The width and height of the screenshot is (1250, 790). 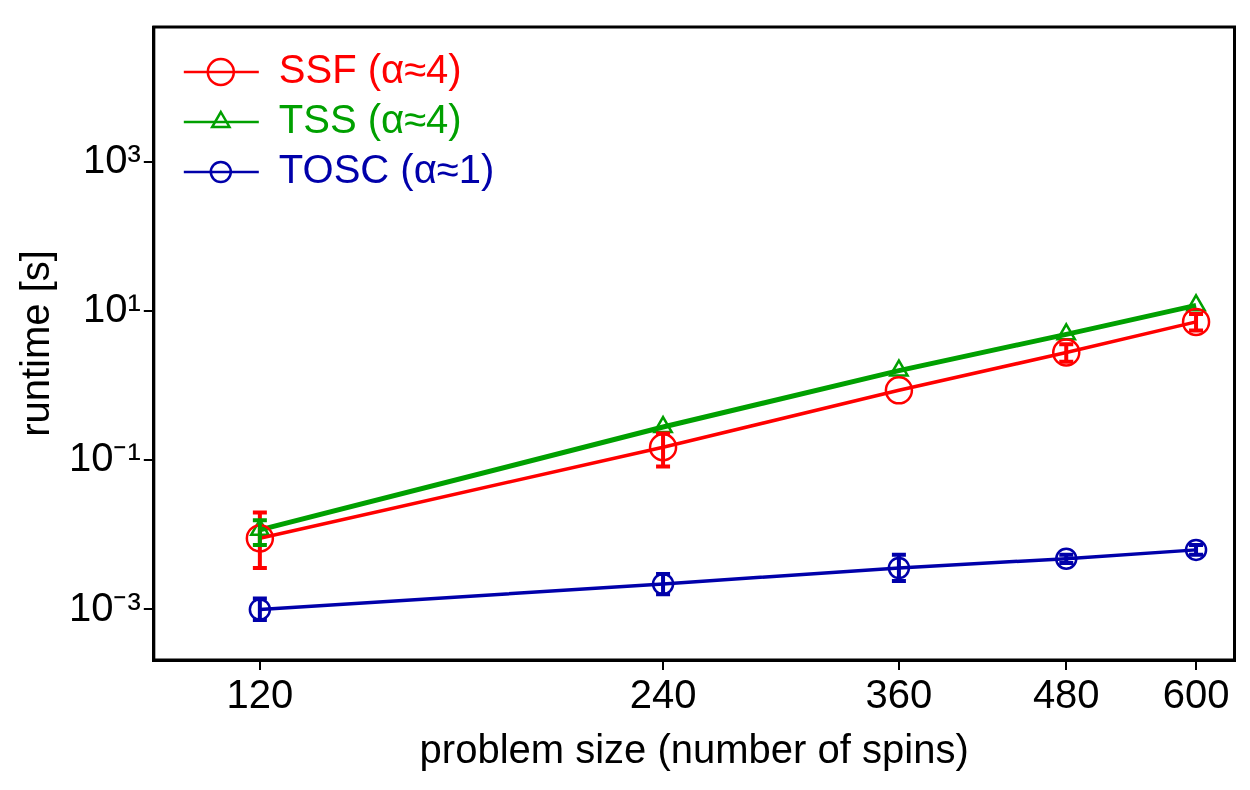 What do you see at coordinates (370, 119) in the screenshot?
I see `legend-label: TSS (α≈4)` at bounding box center [370, 119].